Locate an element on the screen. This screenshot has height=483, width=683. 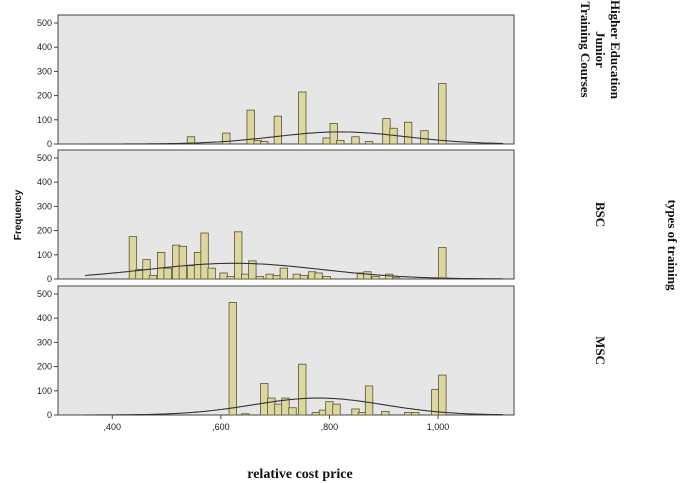
x-tick-label: ,400 is located at coordinates (113, 427).